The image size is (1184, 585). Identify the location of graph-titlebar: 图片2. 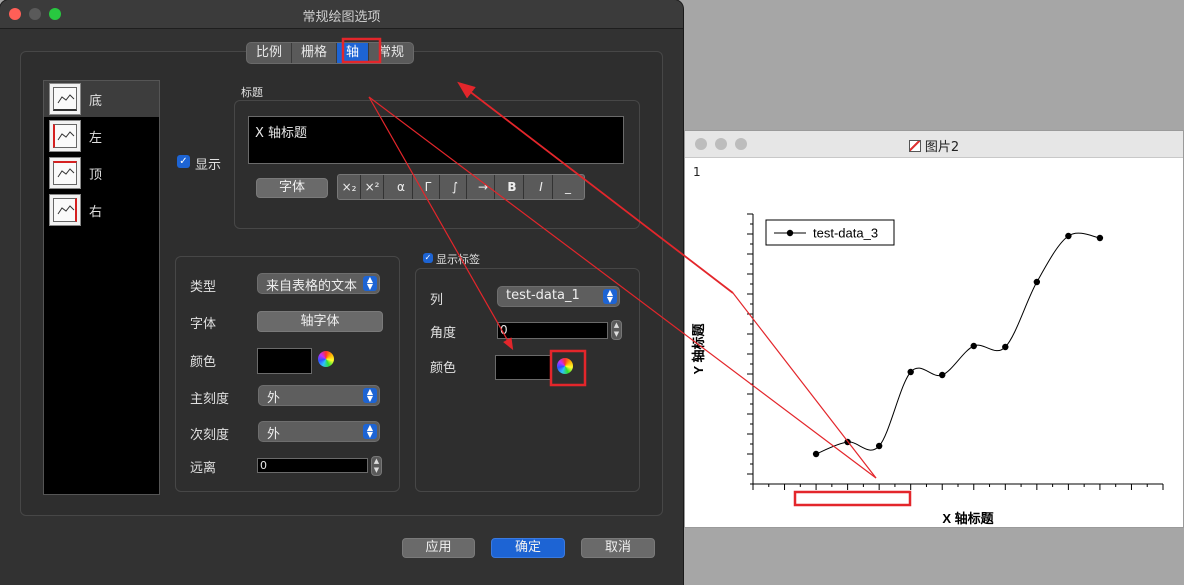
(934, 144).